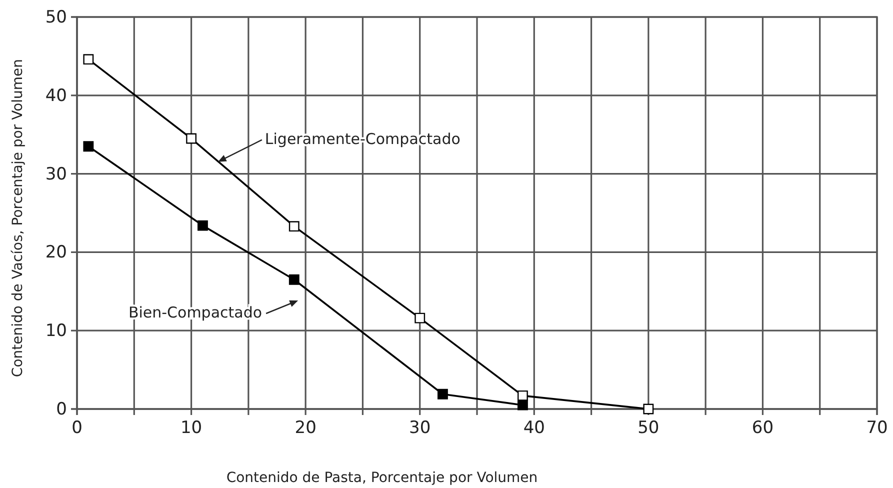 This screenshot has width=893, height=488. I want to click on y-tick-label: 20, so click(56, 252).